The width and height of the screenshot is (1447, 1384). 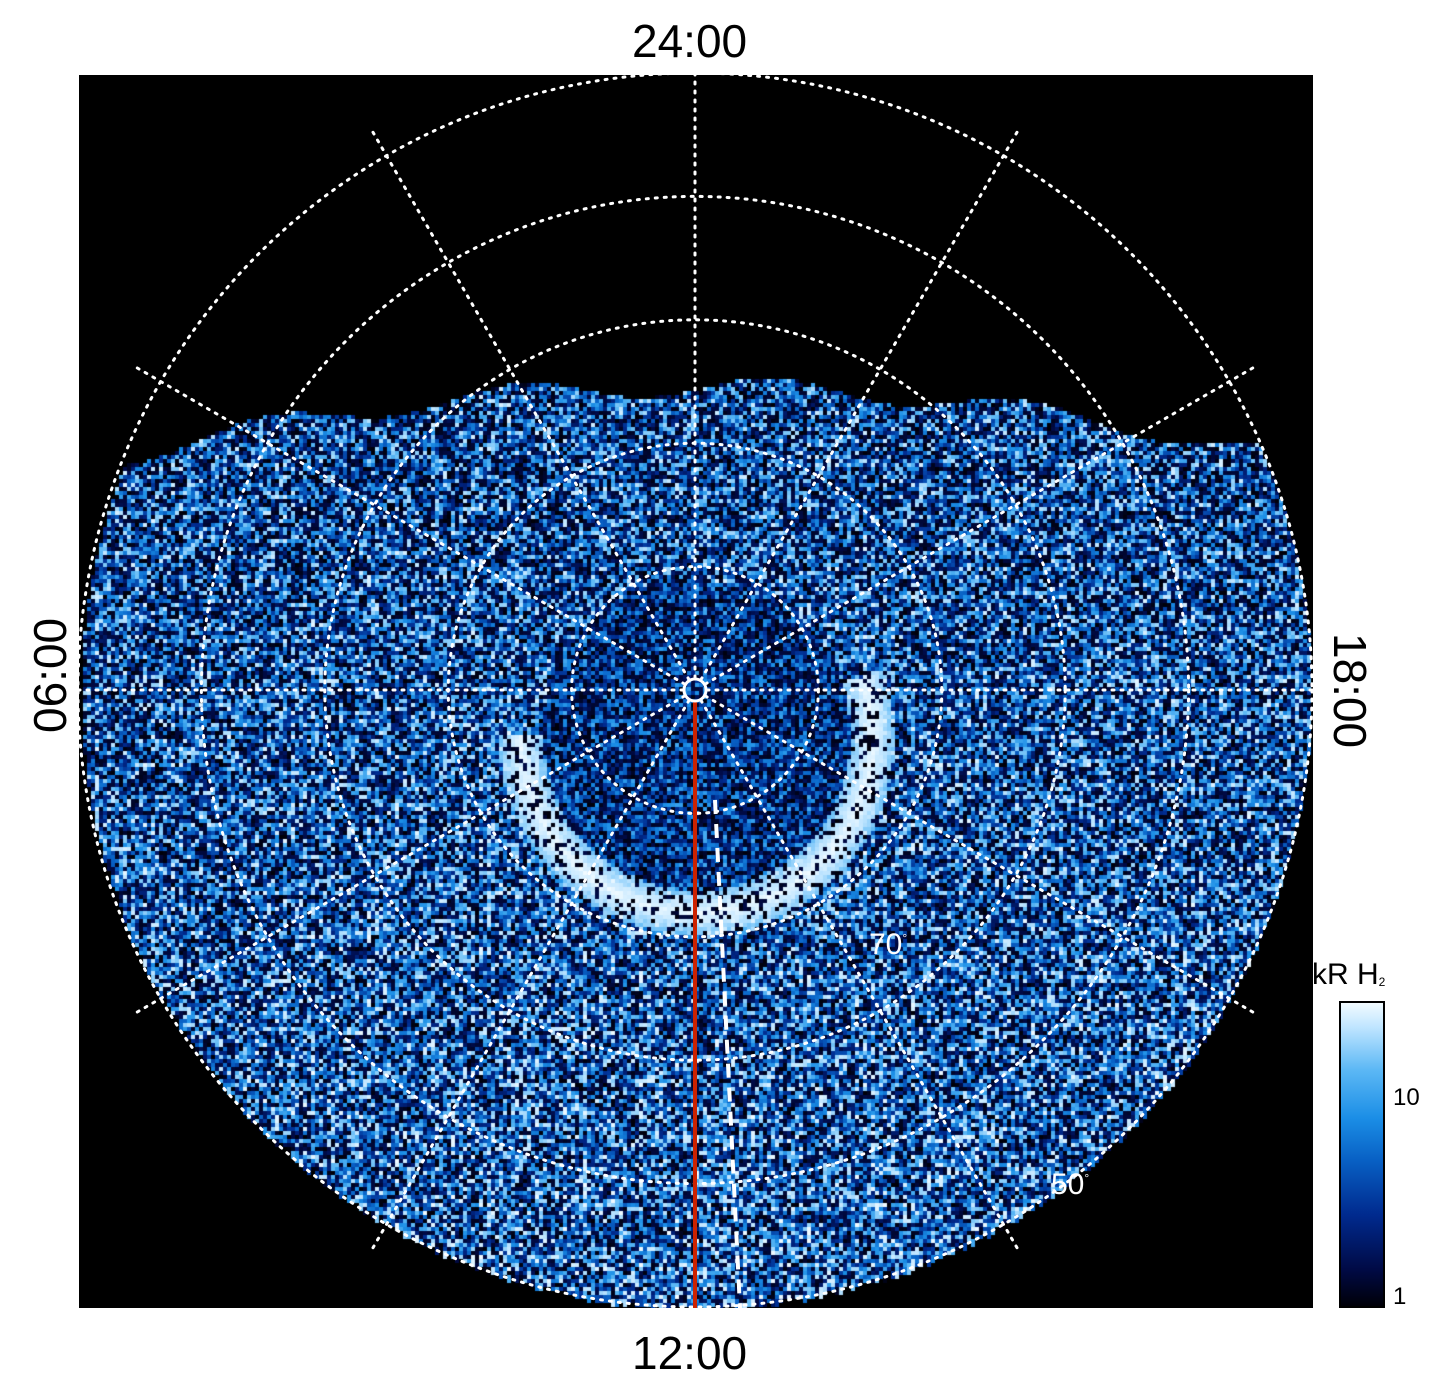 I want to click on meridian-8h, so click(x=980, y=855).